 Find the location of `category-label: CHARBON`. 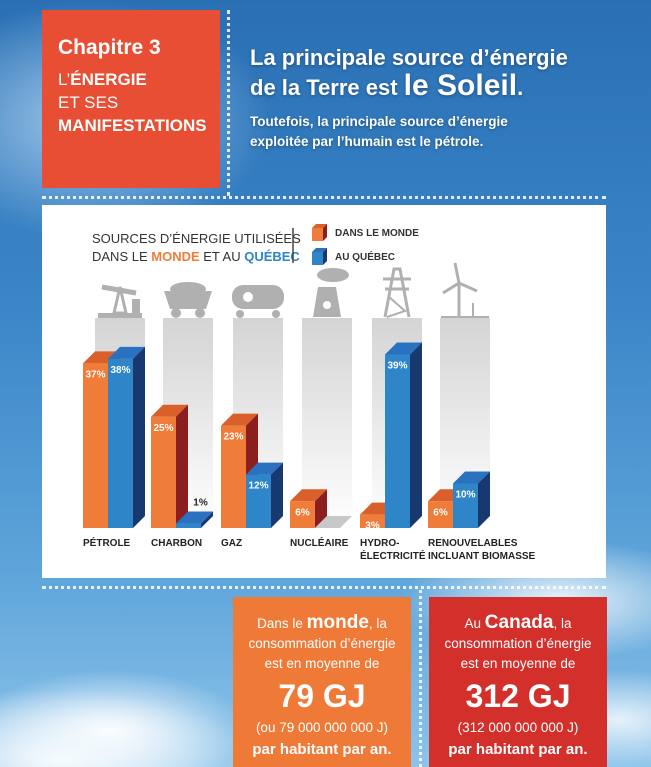

category-label: CHARBON is located at coordinates (176, 543).